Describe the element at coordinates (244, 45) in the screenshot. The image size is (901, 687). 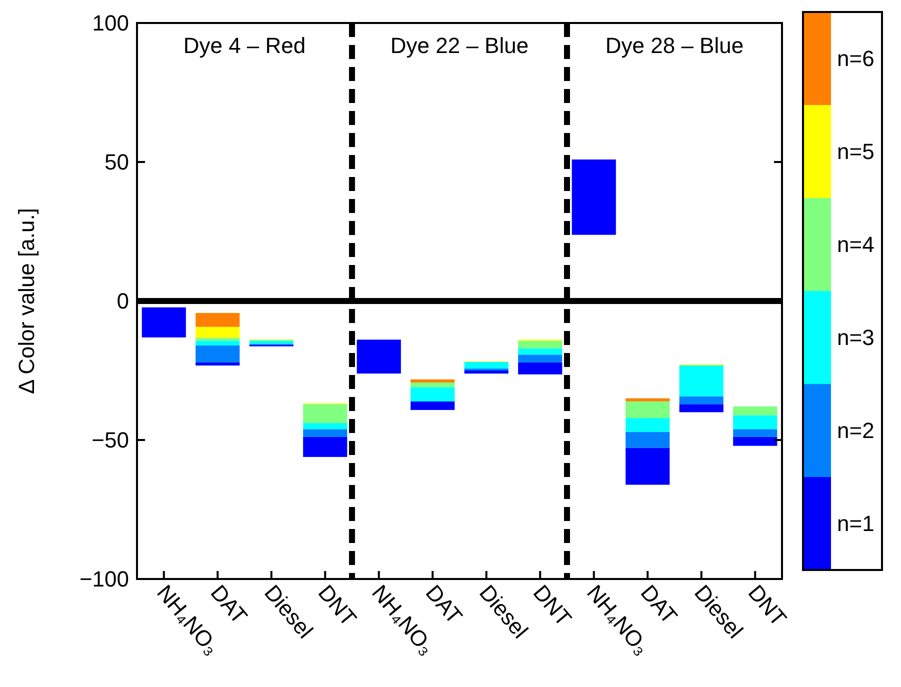
I see `annotation: Dye 4 – Red` at that location.